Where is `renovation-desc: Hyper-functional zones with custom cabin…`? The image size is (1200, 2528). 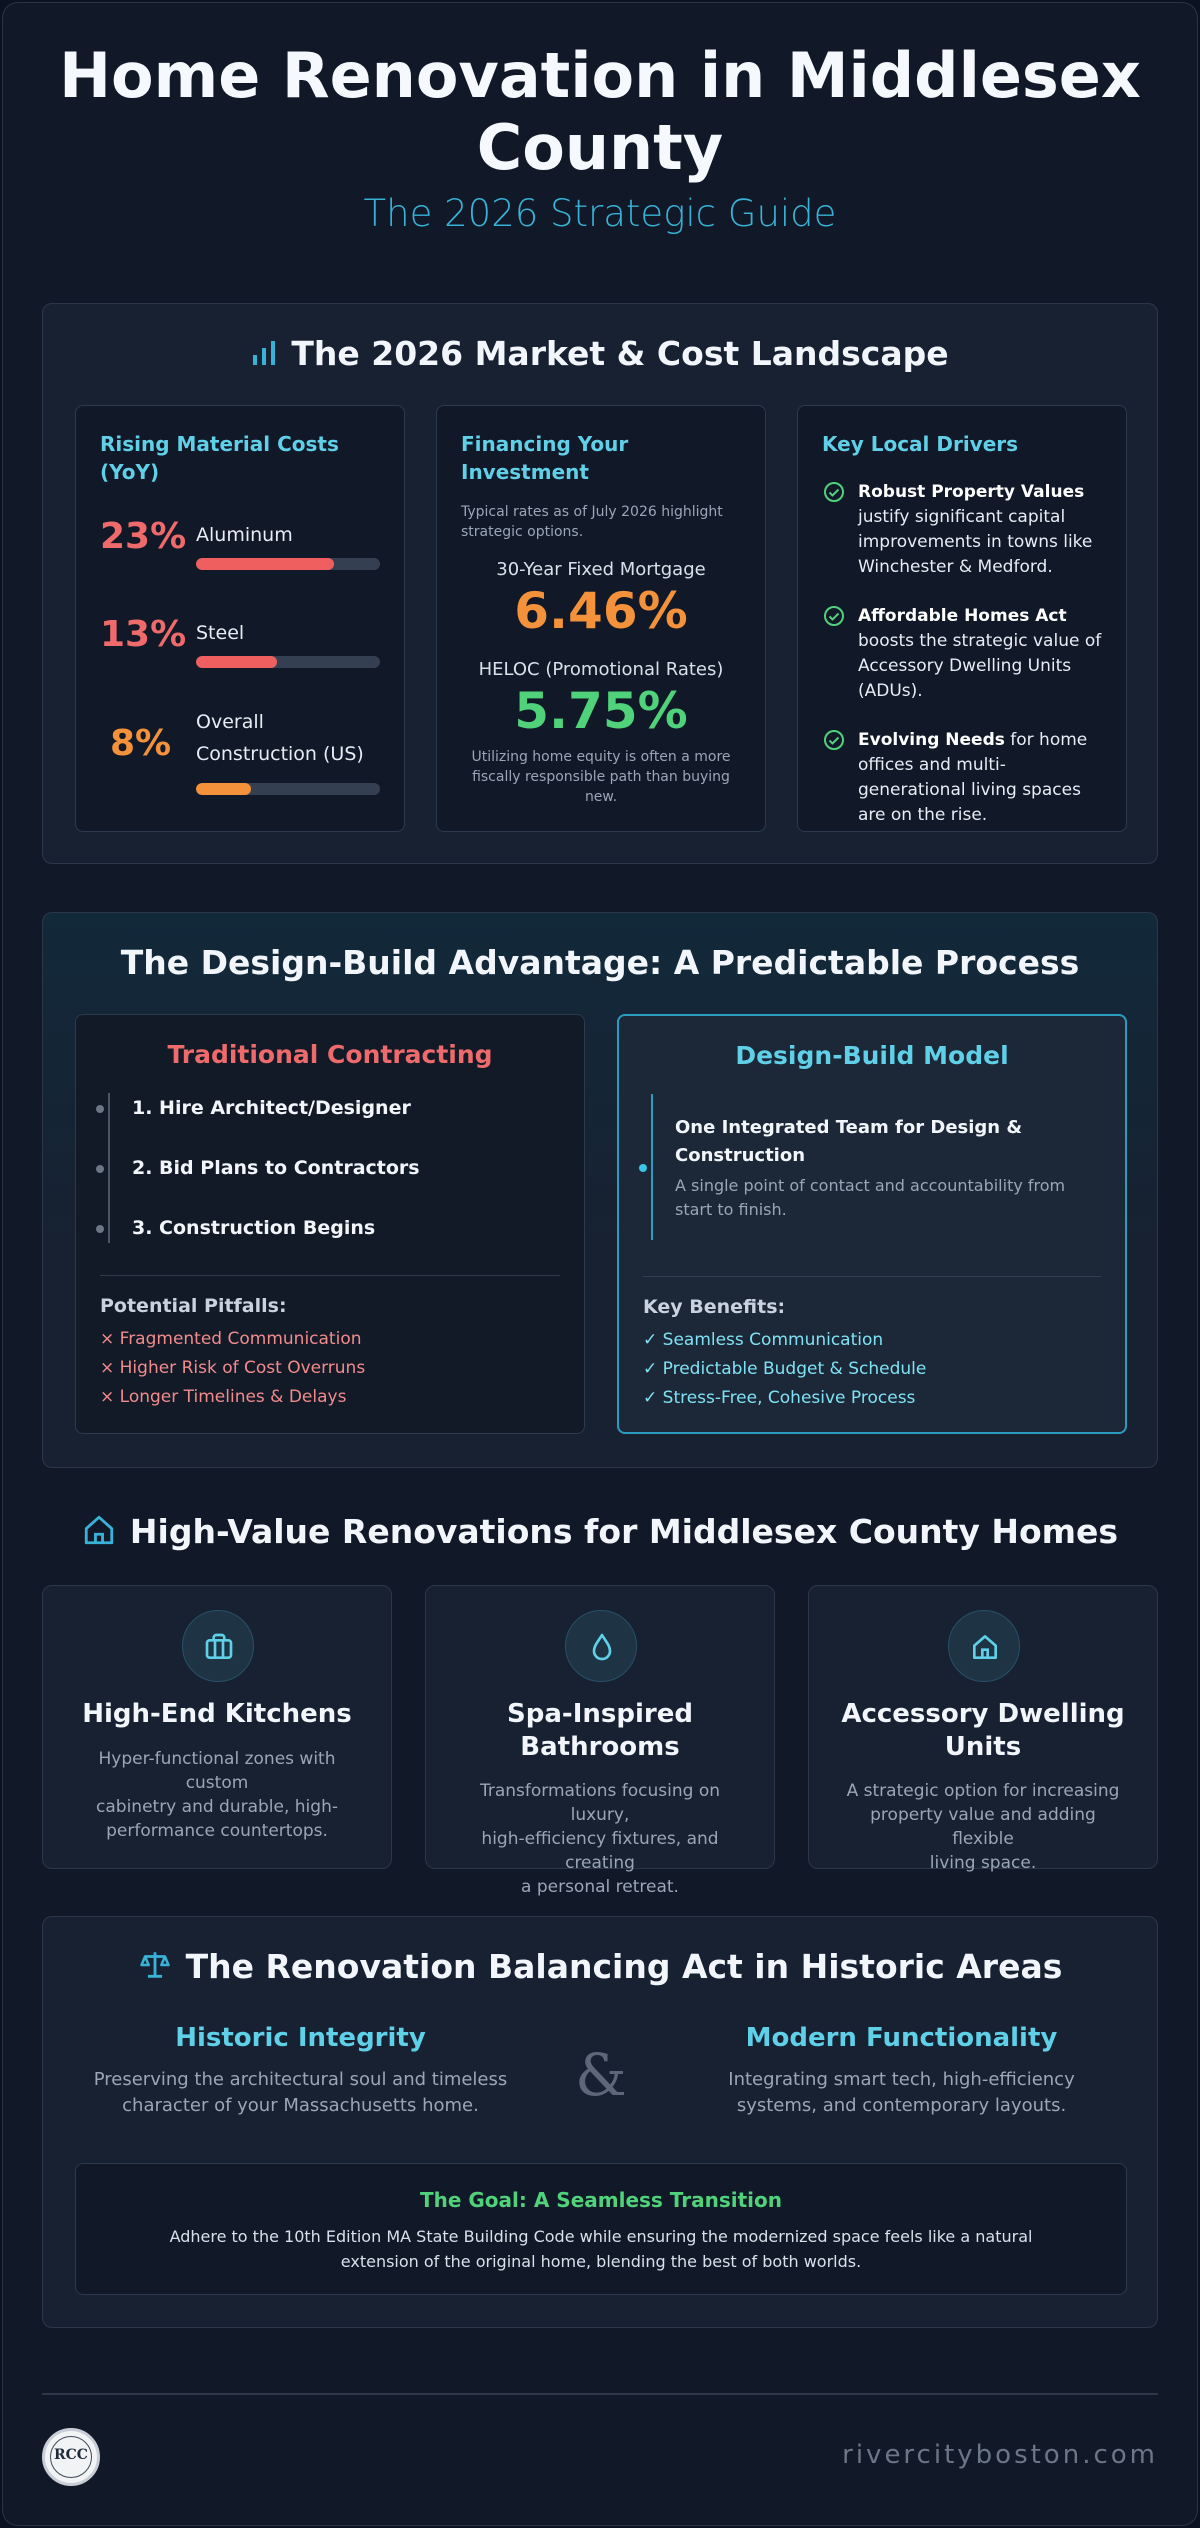 renovation-desc: Hyper-functional zones with custom cabin… is located at coordinates (217, 1795).